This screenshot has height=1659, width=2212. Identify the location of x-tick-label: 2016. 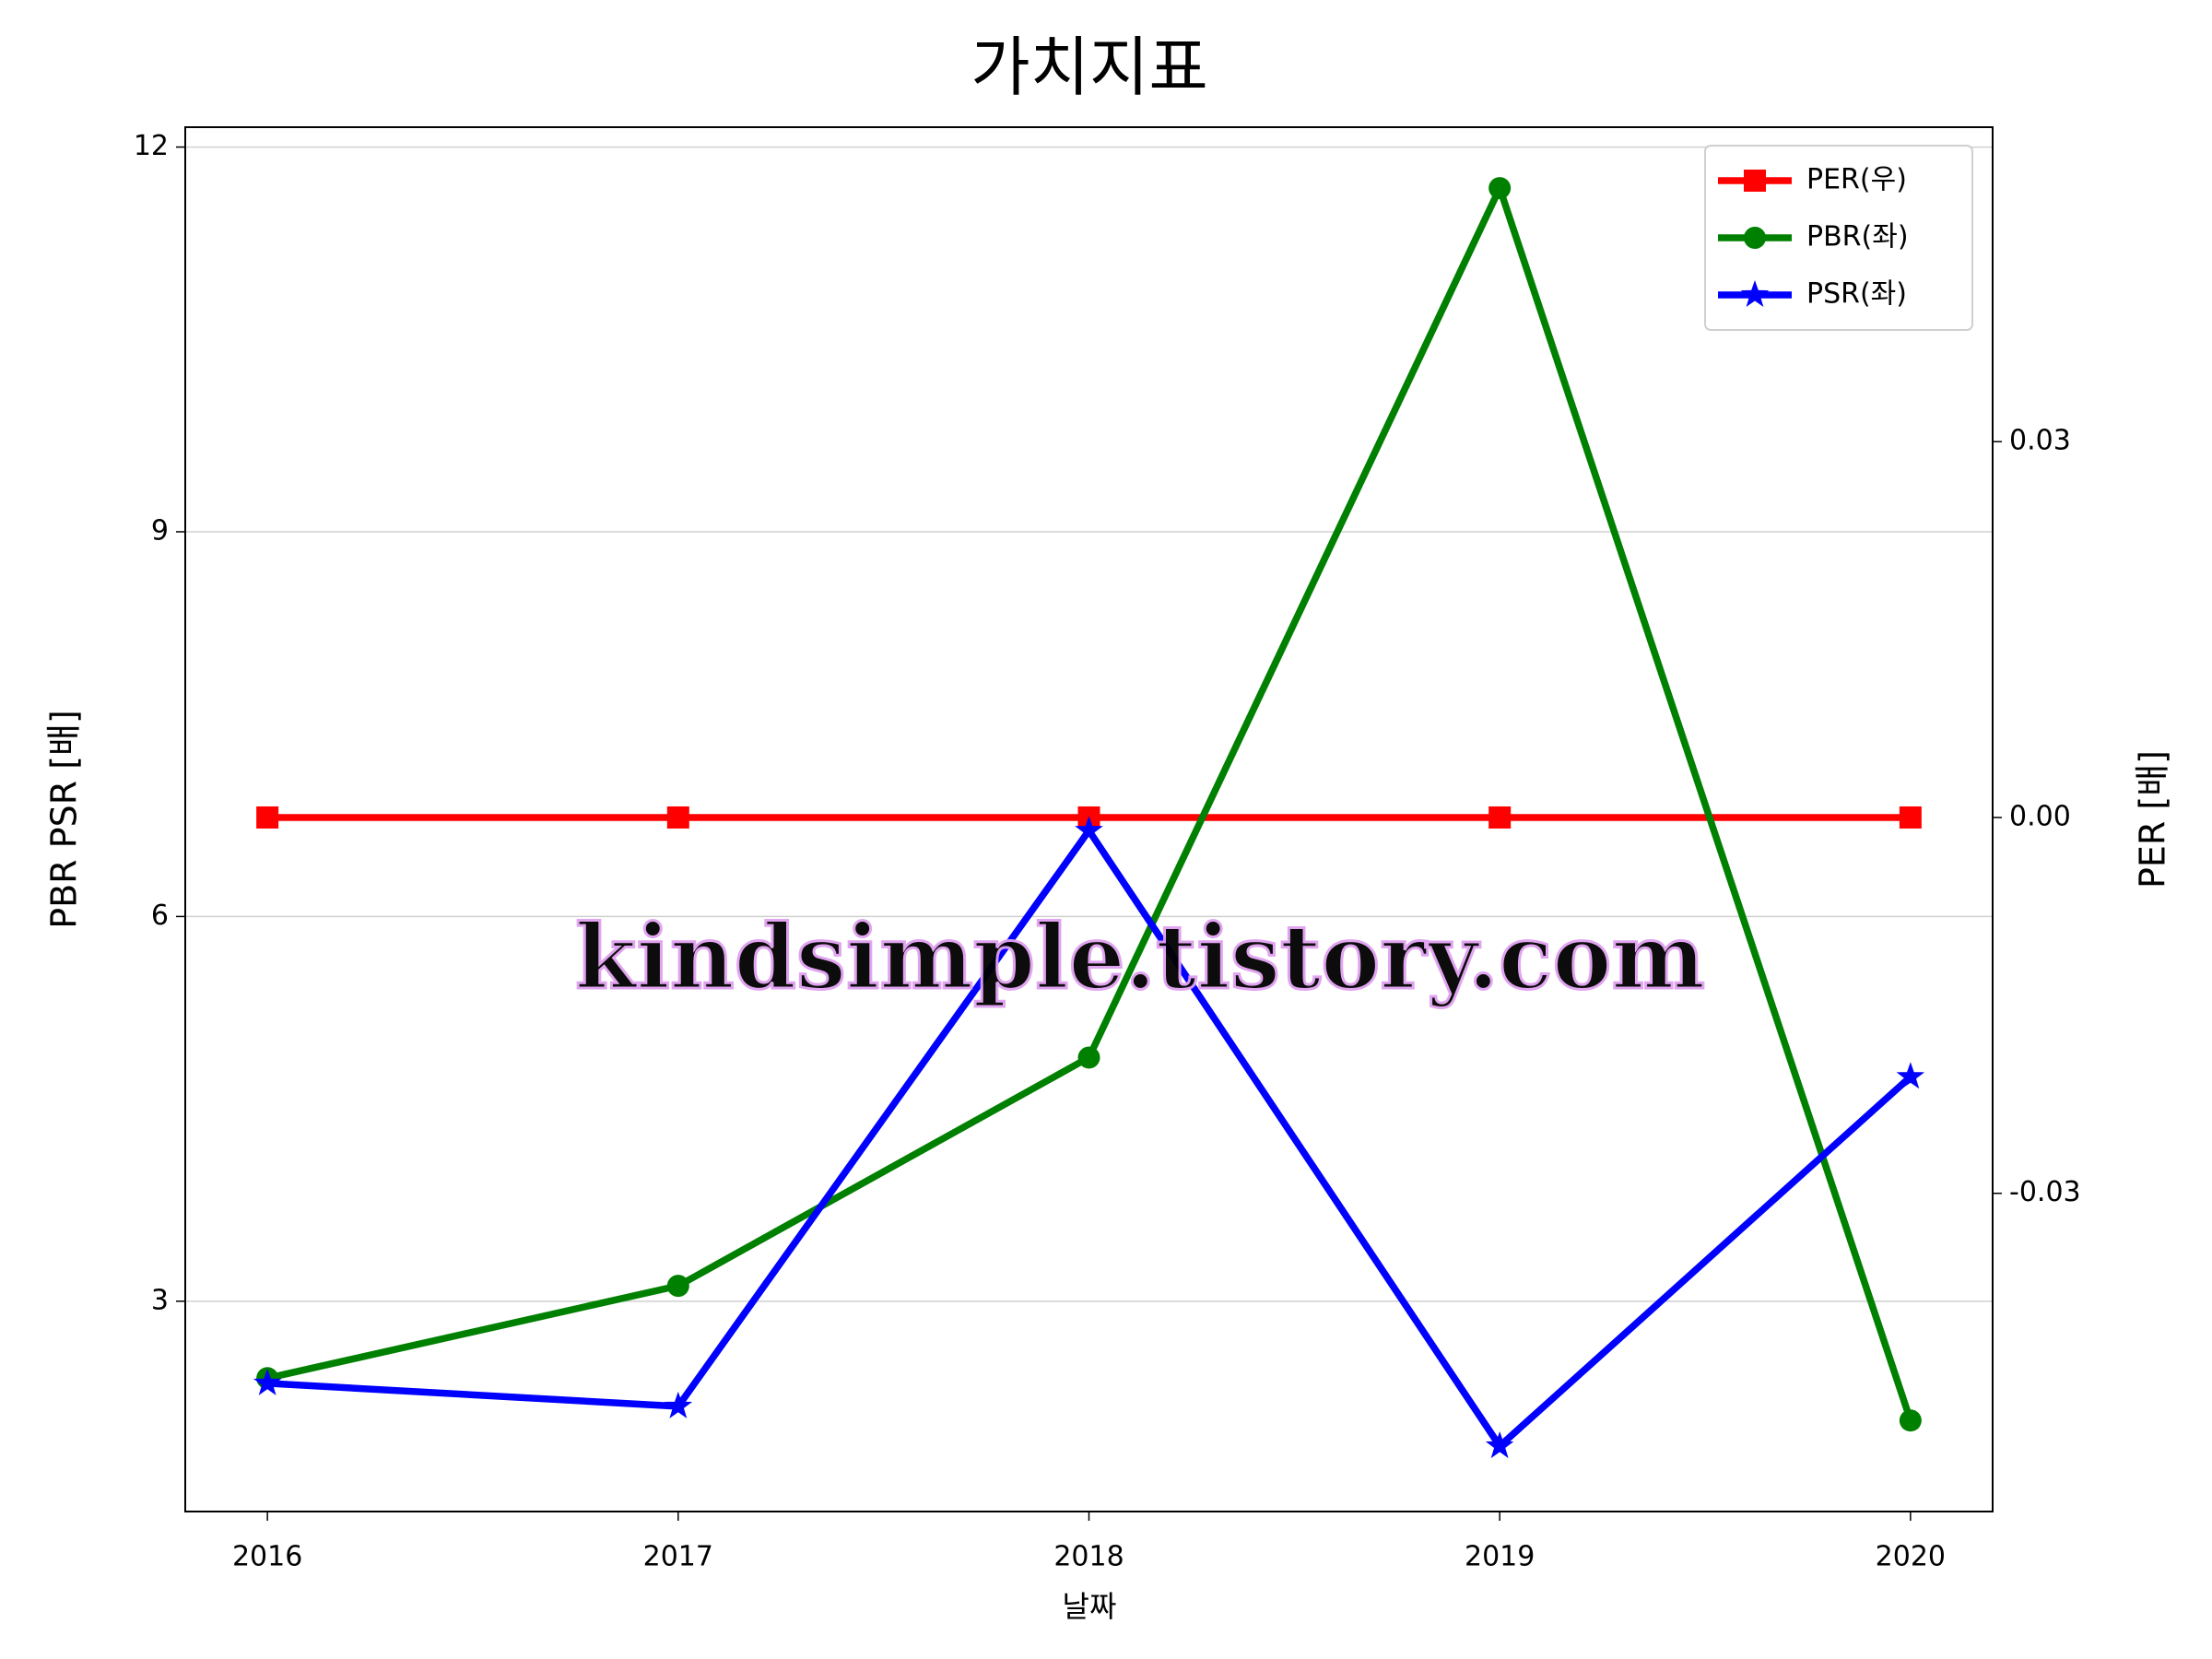
(267, 1557).